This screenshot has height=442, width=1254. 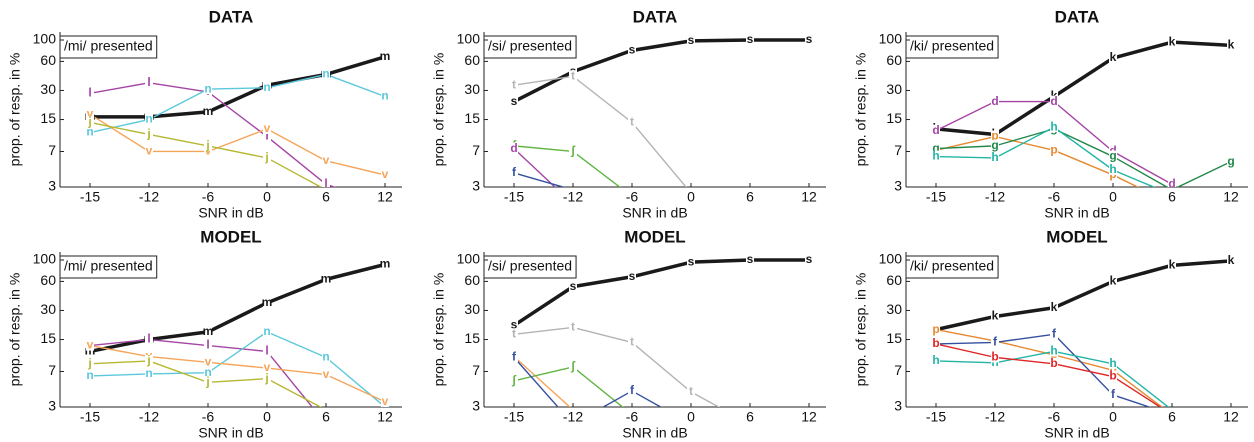 I want to click on plot-area: mmmmmmlllllnnnnnnvvvvvvjjjj, so click(x=238, y=119).